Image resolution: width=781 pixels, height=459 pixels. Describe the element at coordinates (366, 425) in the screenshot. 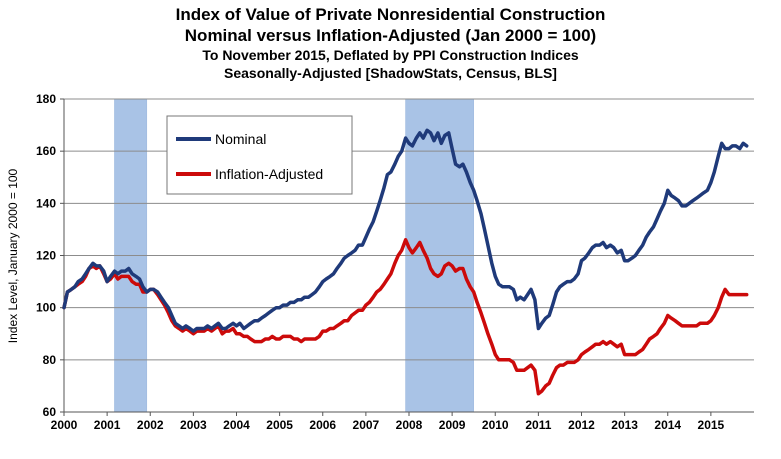

I see `x-tick-label-2007: 2007` at that location.